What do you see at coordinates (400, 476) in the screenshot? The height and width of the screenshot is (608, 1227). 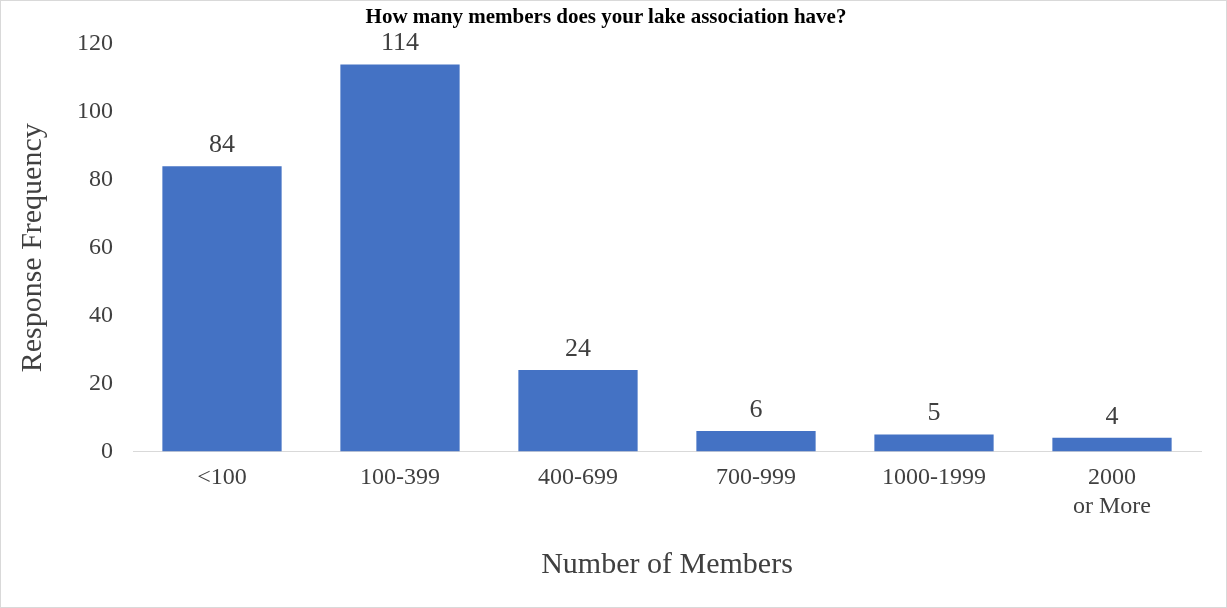 I see `x-tick-label: 100-399` at bounding box center [400, 476].